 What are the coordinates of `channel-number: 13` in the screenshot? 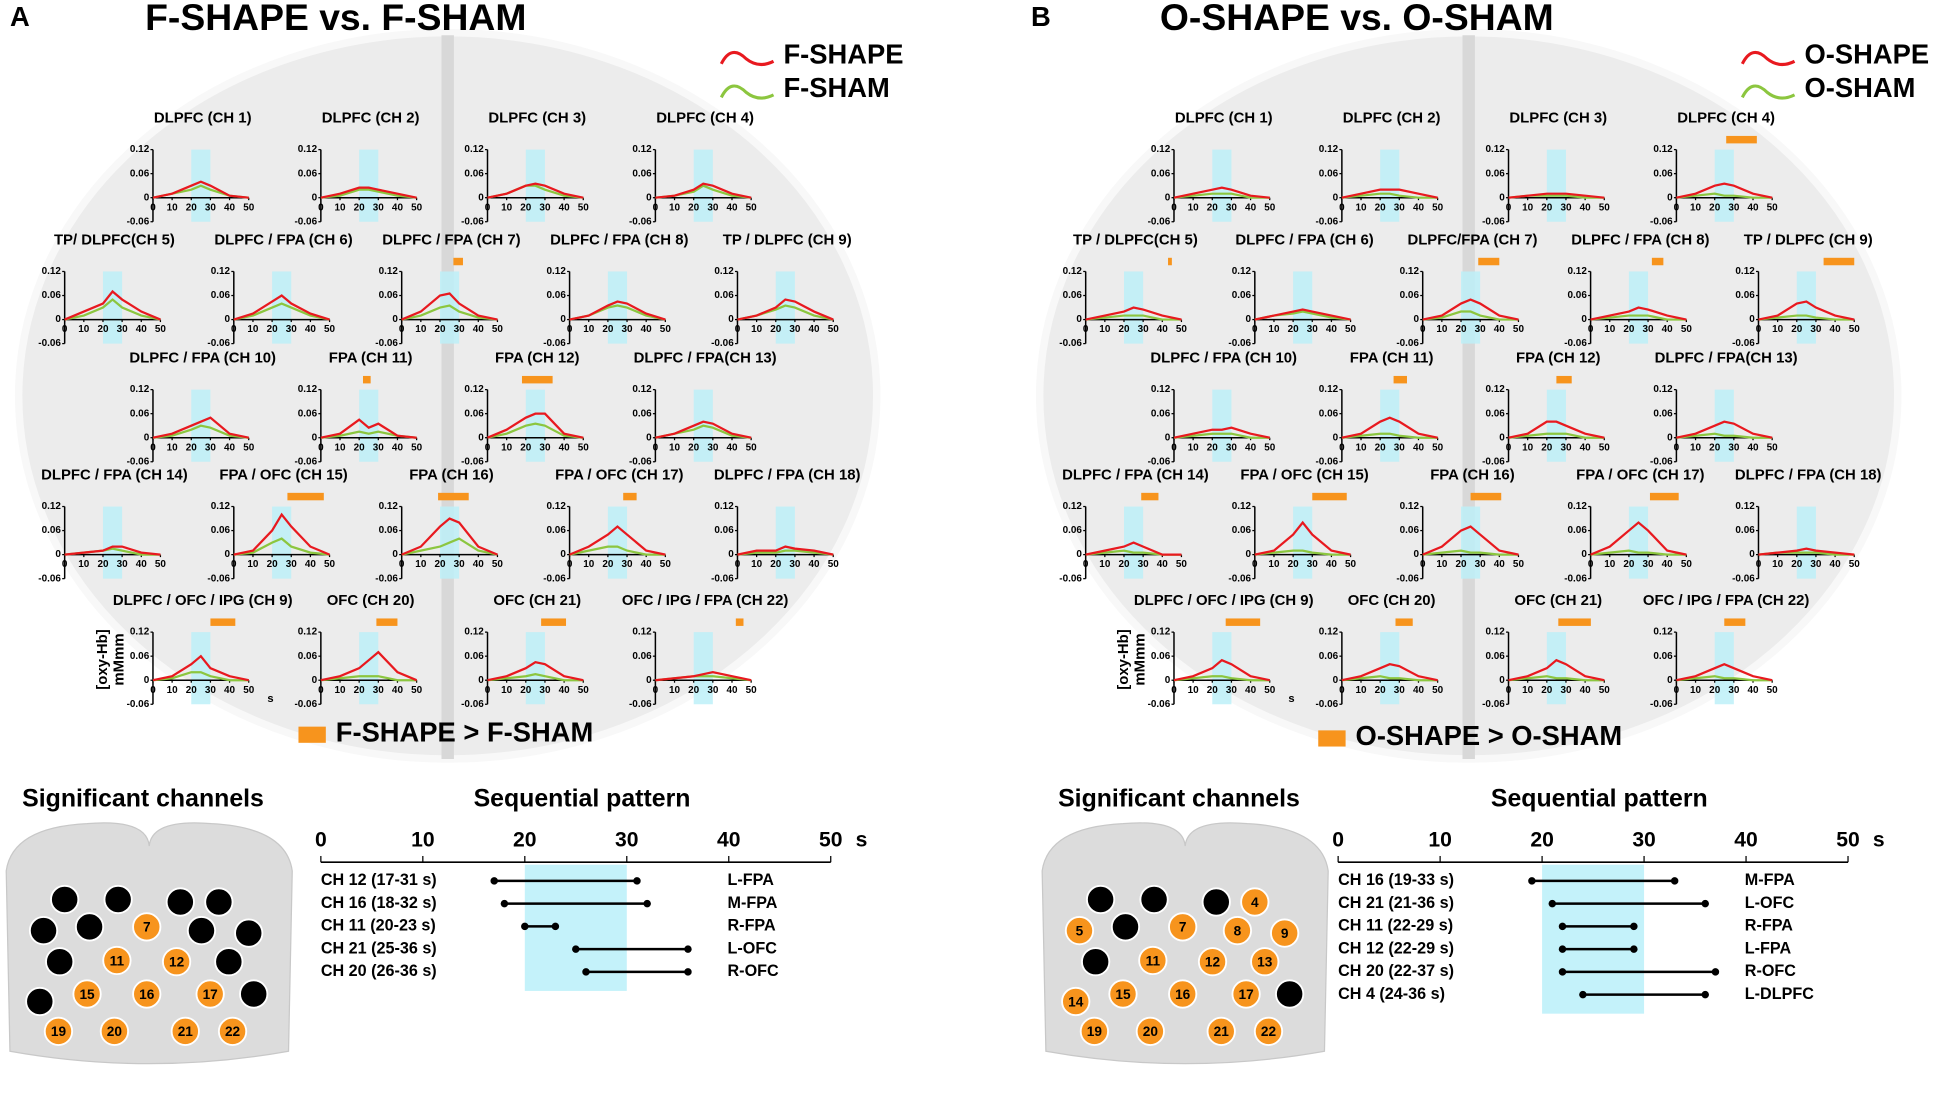 It's located at (1265, 962).